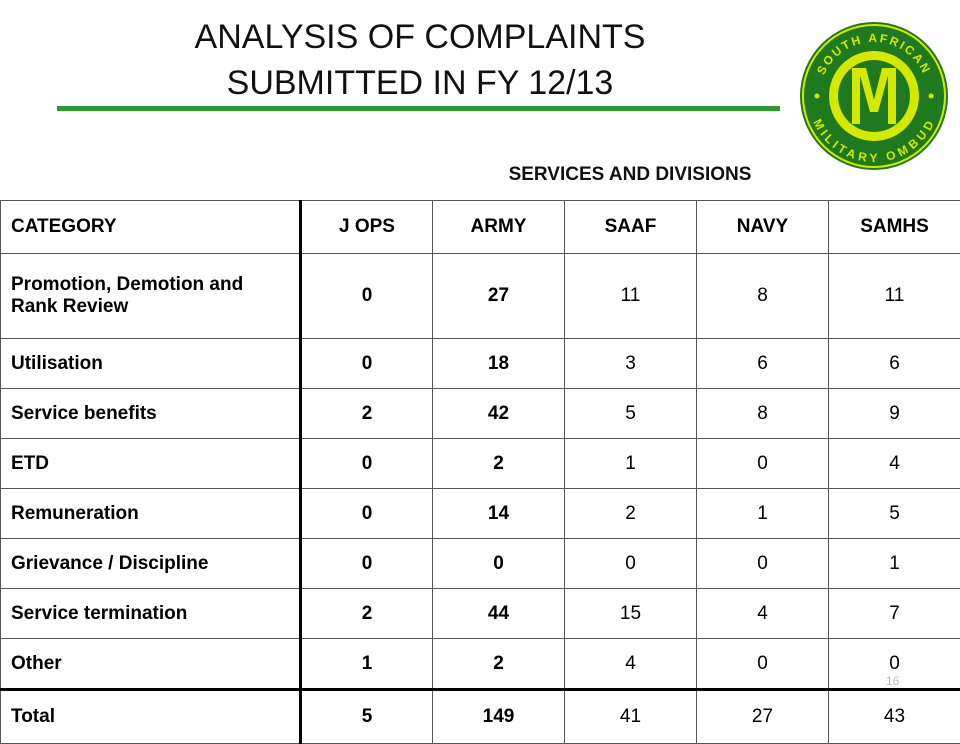  What do you see at coordinates (151, 414) in the screenshot?
I see `row-category: Service benefits` at bounding box center [151, 414].